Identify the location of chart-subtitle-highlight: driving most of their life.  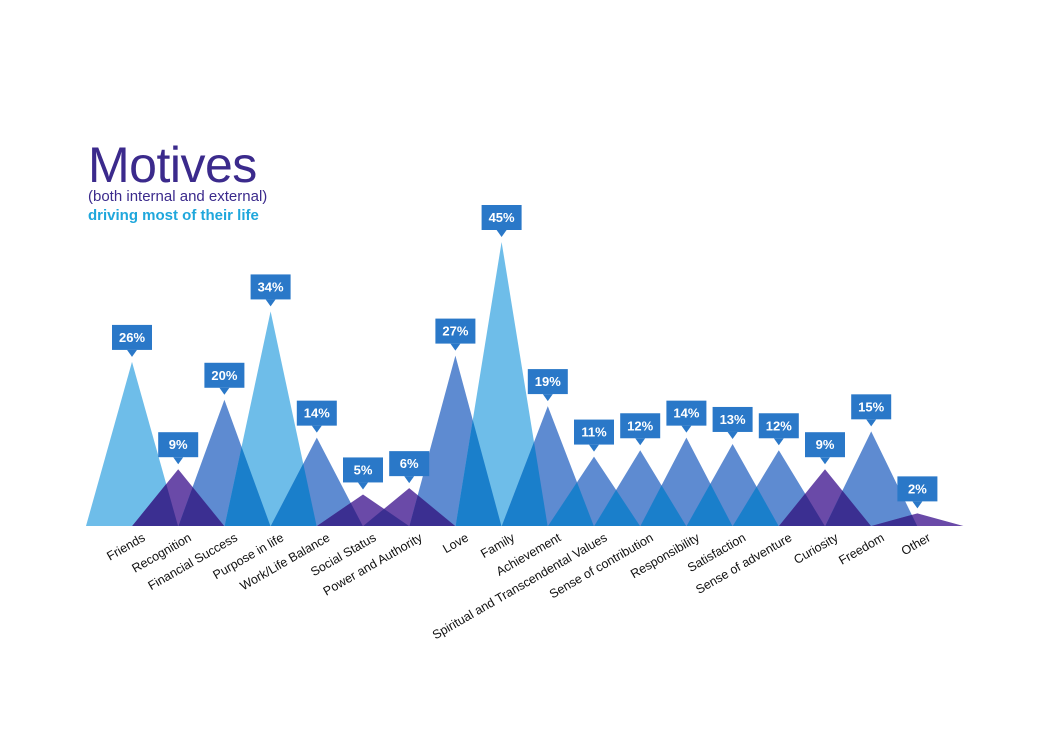
(173, 215).